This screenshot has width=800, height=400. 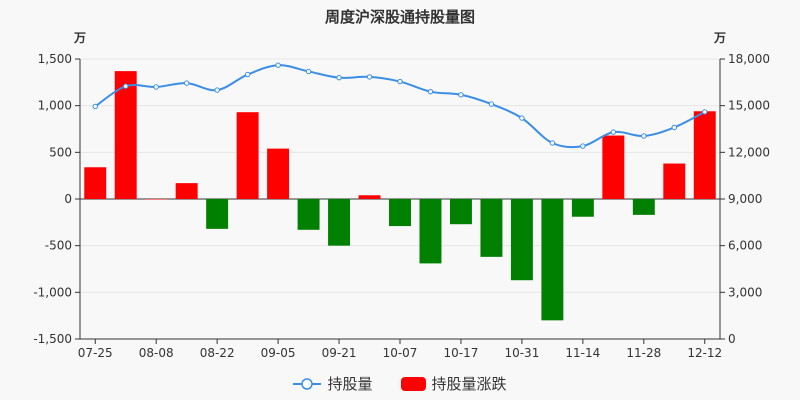 What do you see at coordinates (732, 339) in the screenshot?
I see `right-tick-label: 0` at bounding box center [732, 339].